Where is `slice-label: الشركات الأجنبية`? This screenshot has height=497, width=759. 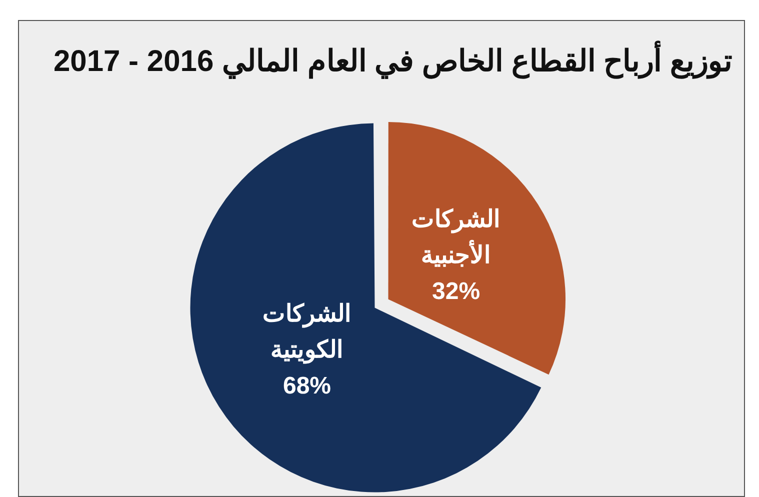 slice-label: الشركات الأجنبية is located at coordinates (456, 237).